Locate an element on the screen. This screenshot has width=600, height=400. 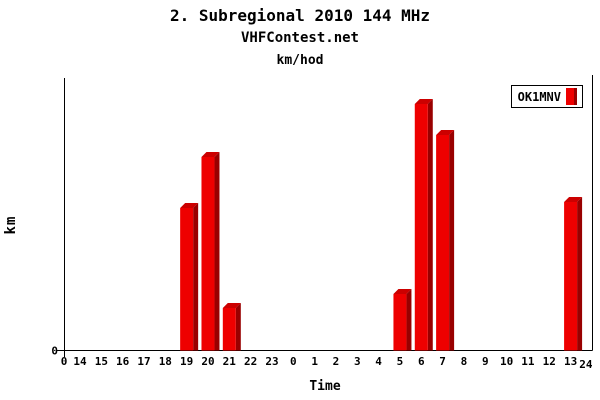
unit-label: km/hod is located at coordinates (300, 60).